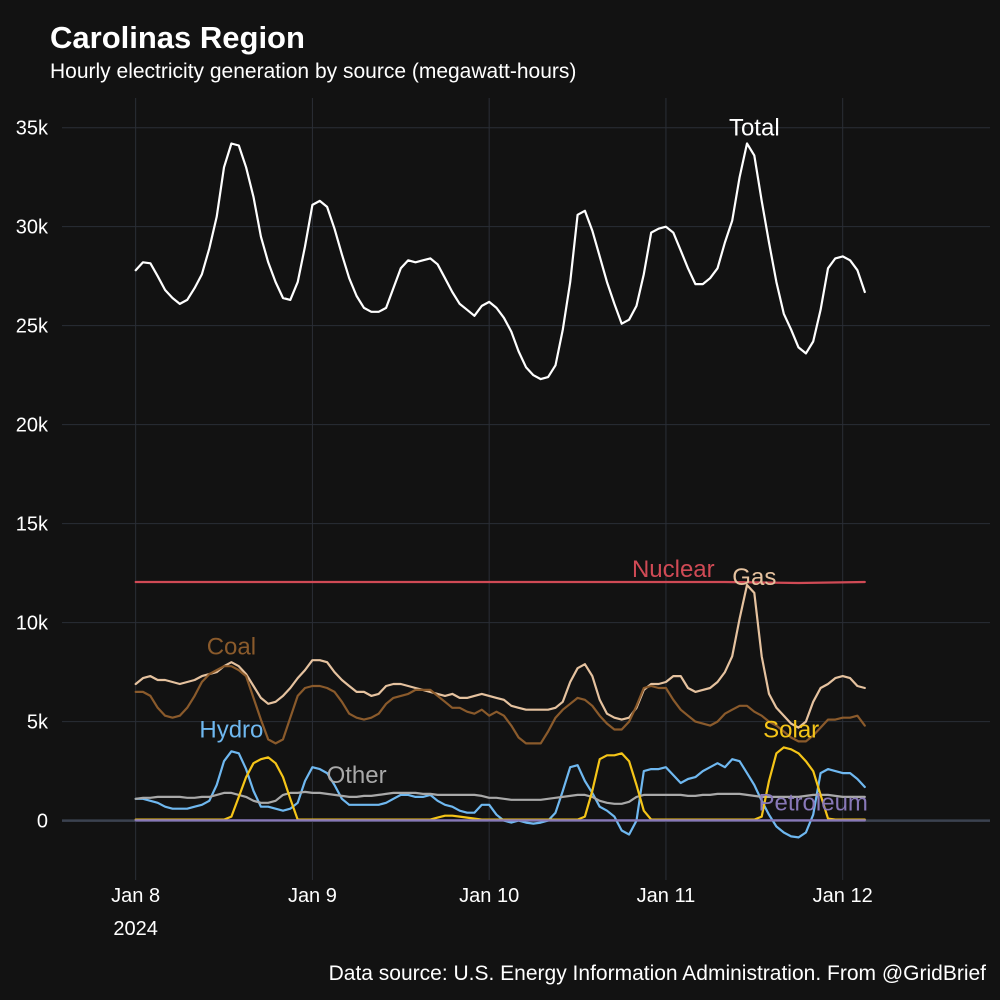 The image size is (1000, 1000). What do you see at coordinates (813, 803) in the screenshot?
I see `series-label-petroleum: Petroleum` at bounding box center [813, 803].